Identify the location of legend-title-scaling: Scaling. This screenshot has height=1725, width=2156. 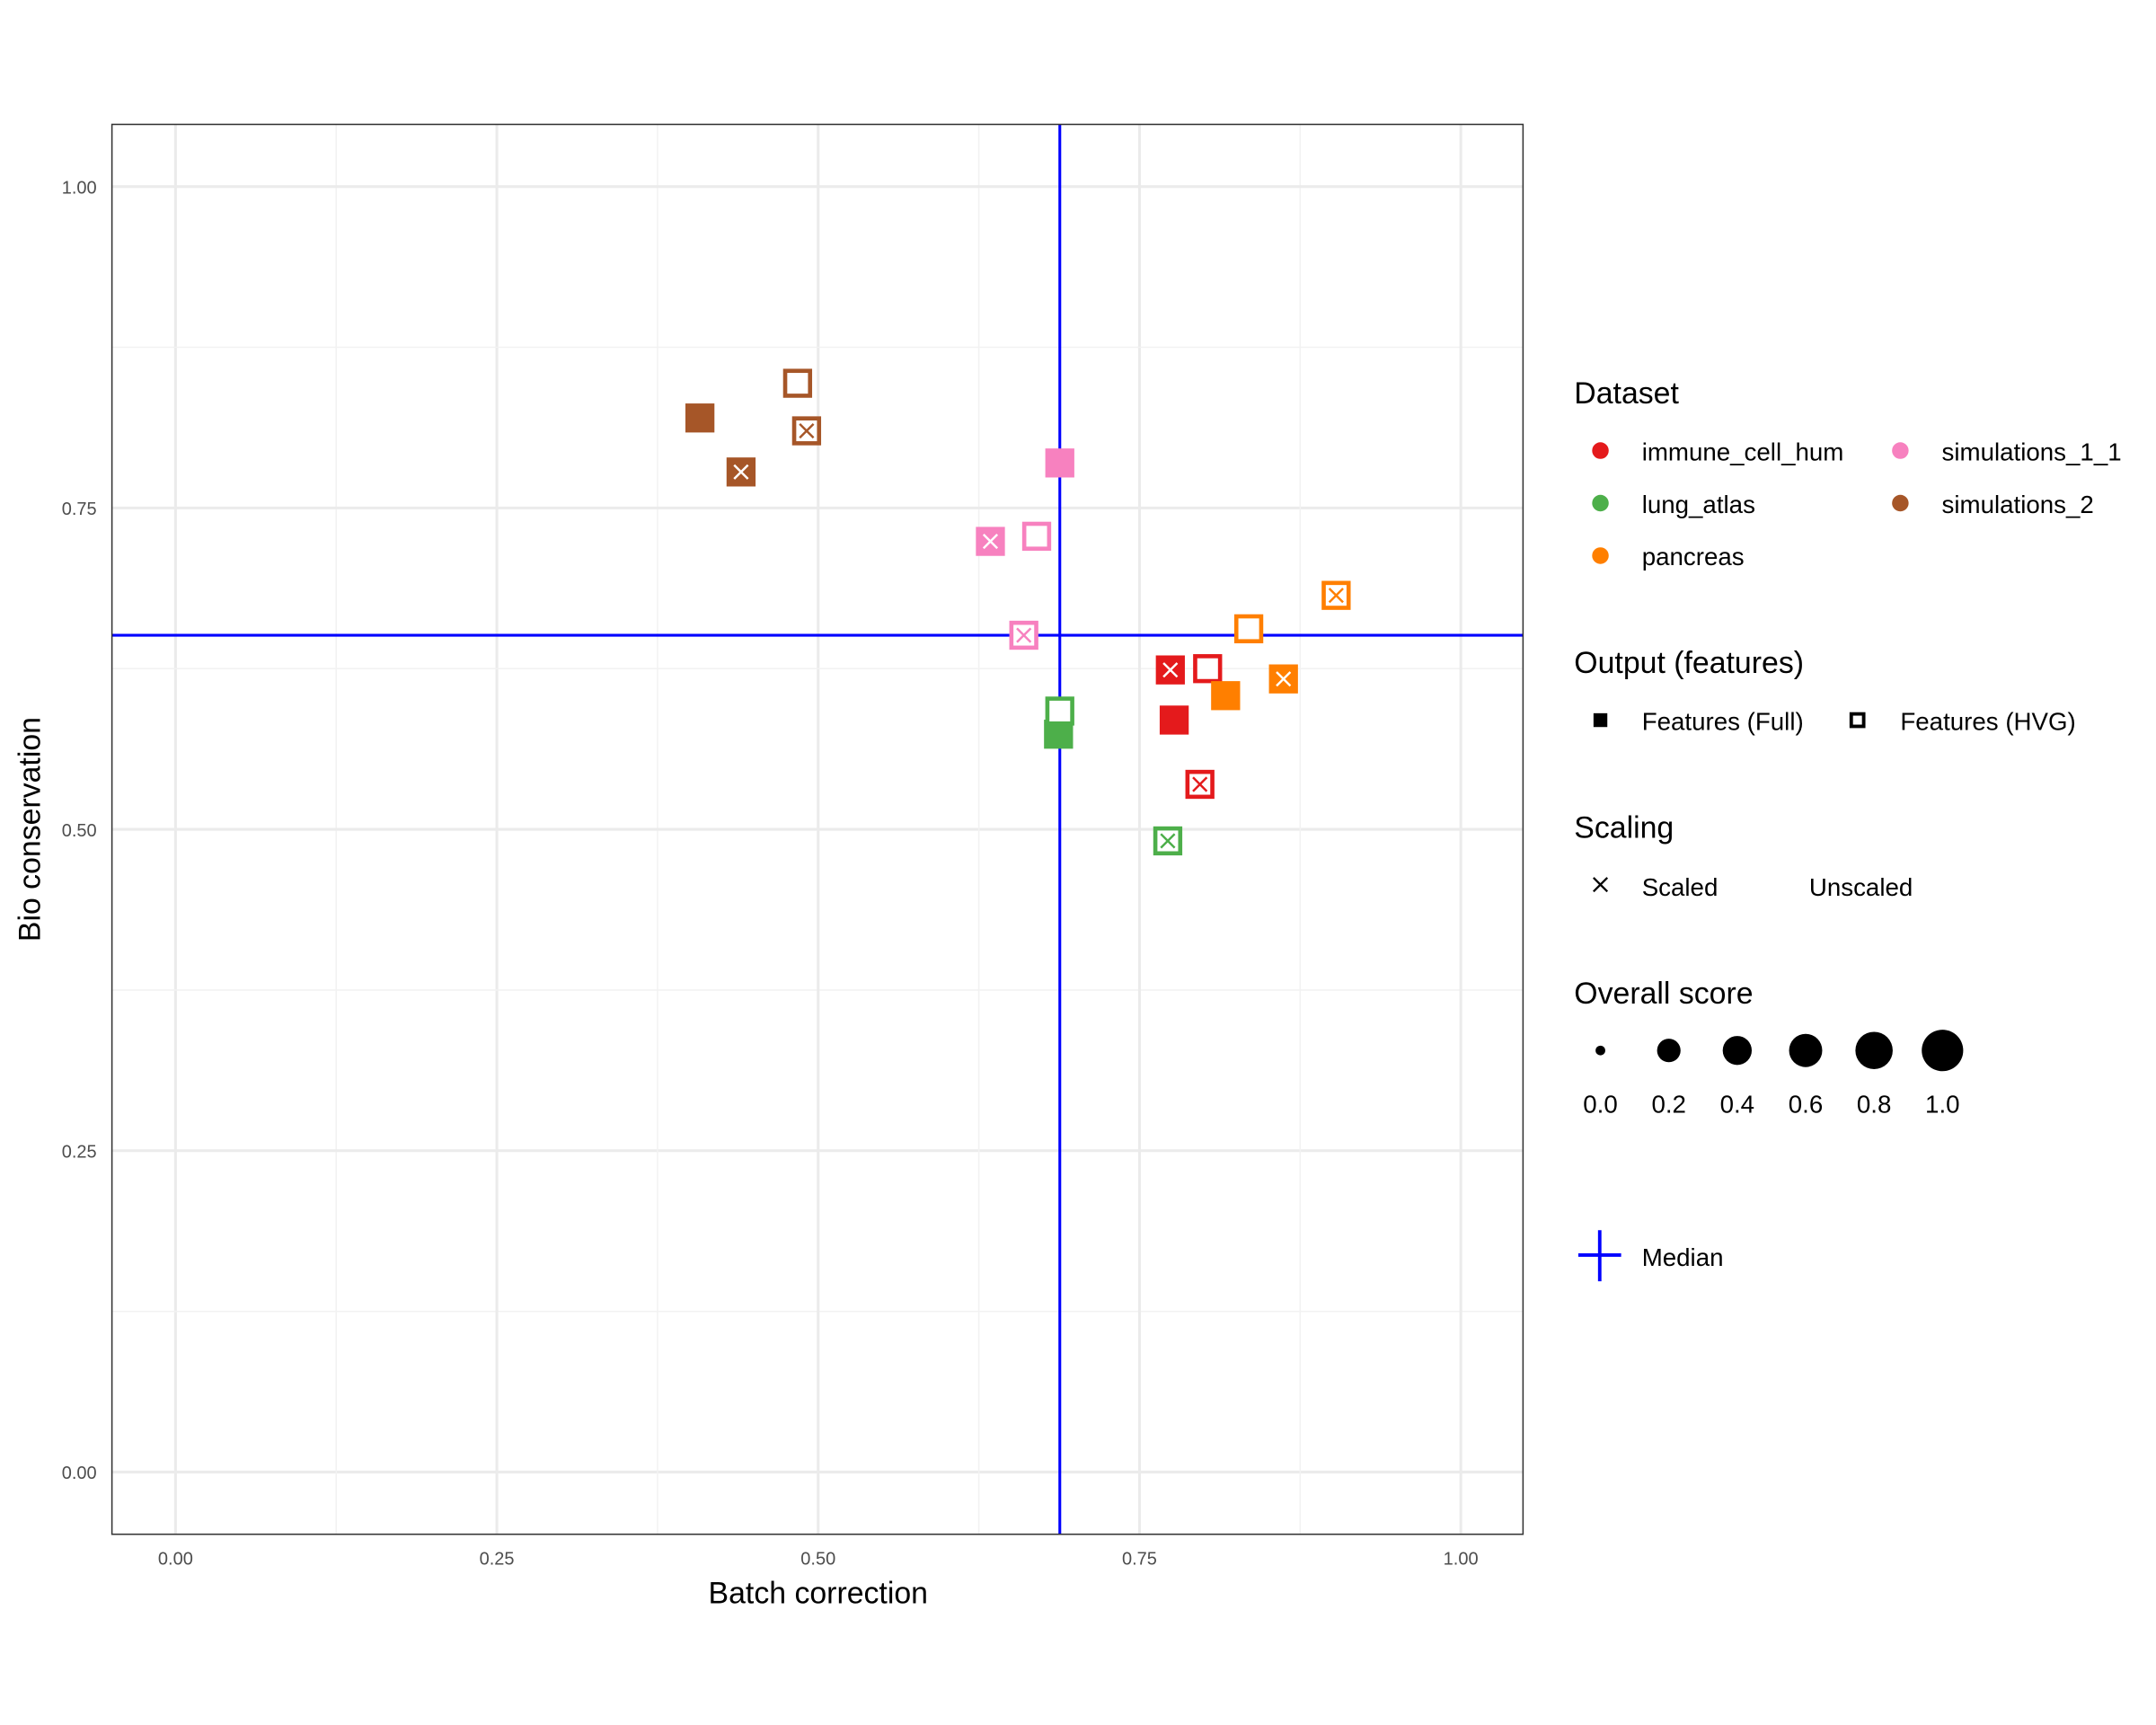
(1624, 827).